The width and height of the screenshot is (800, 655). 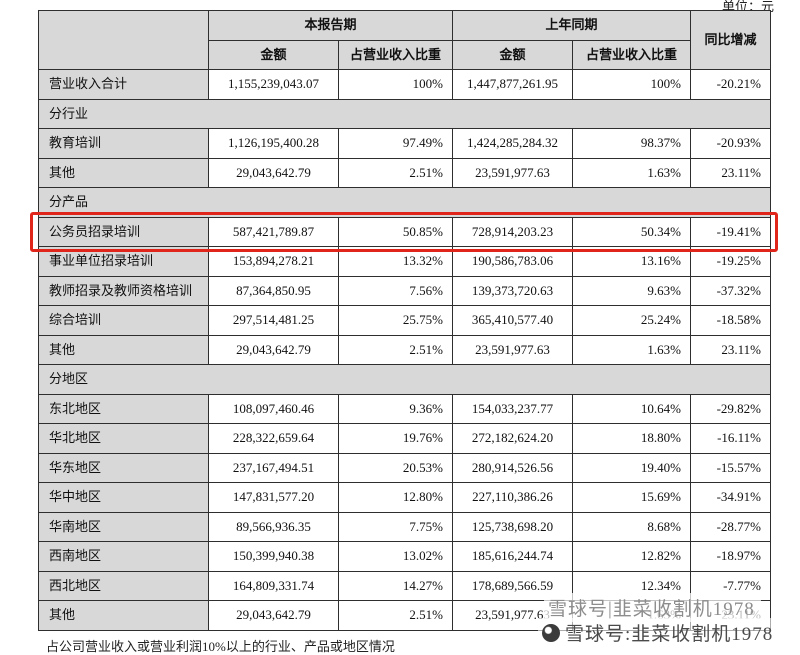 I want to click on prior-share: 98.37%, so click(x=631, y=143).